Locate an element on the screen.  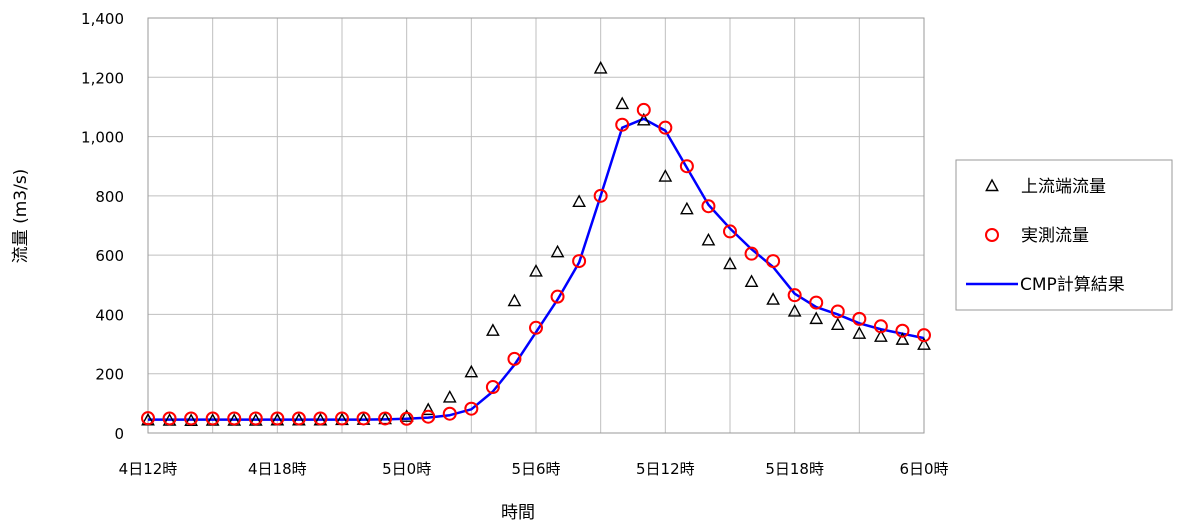
y-tick-label: 200 is located at coordinates (109, 375).